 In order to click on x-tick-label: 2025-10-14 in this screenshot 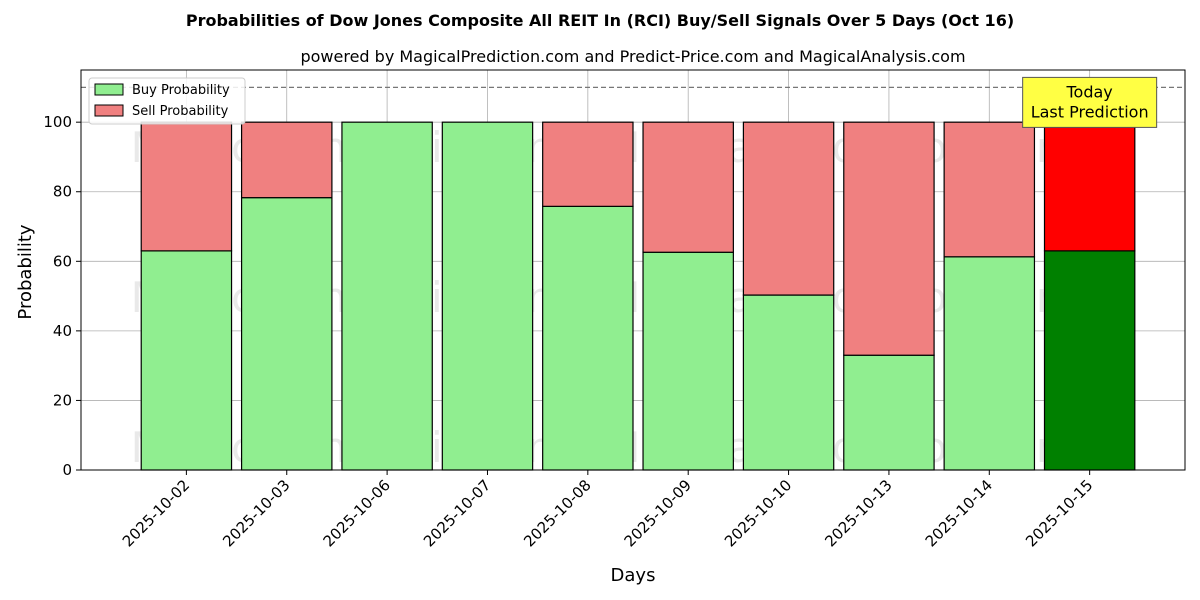, I will do `click(959, 513)`.